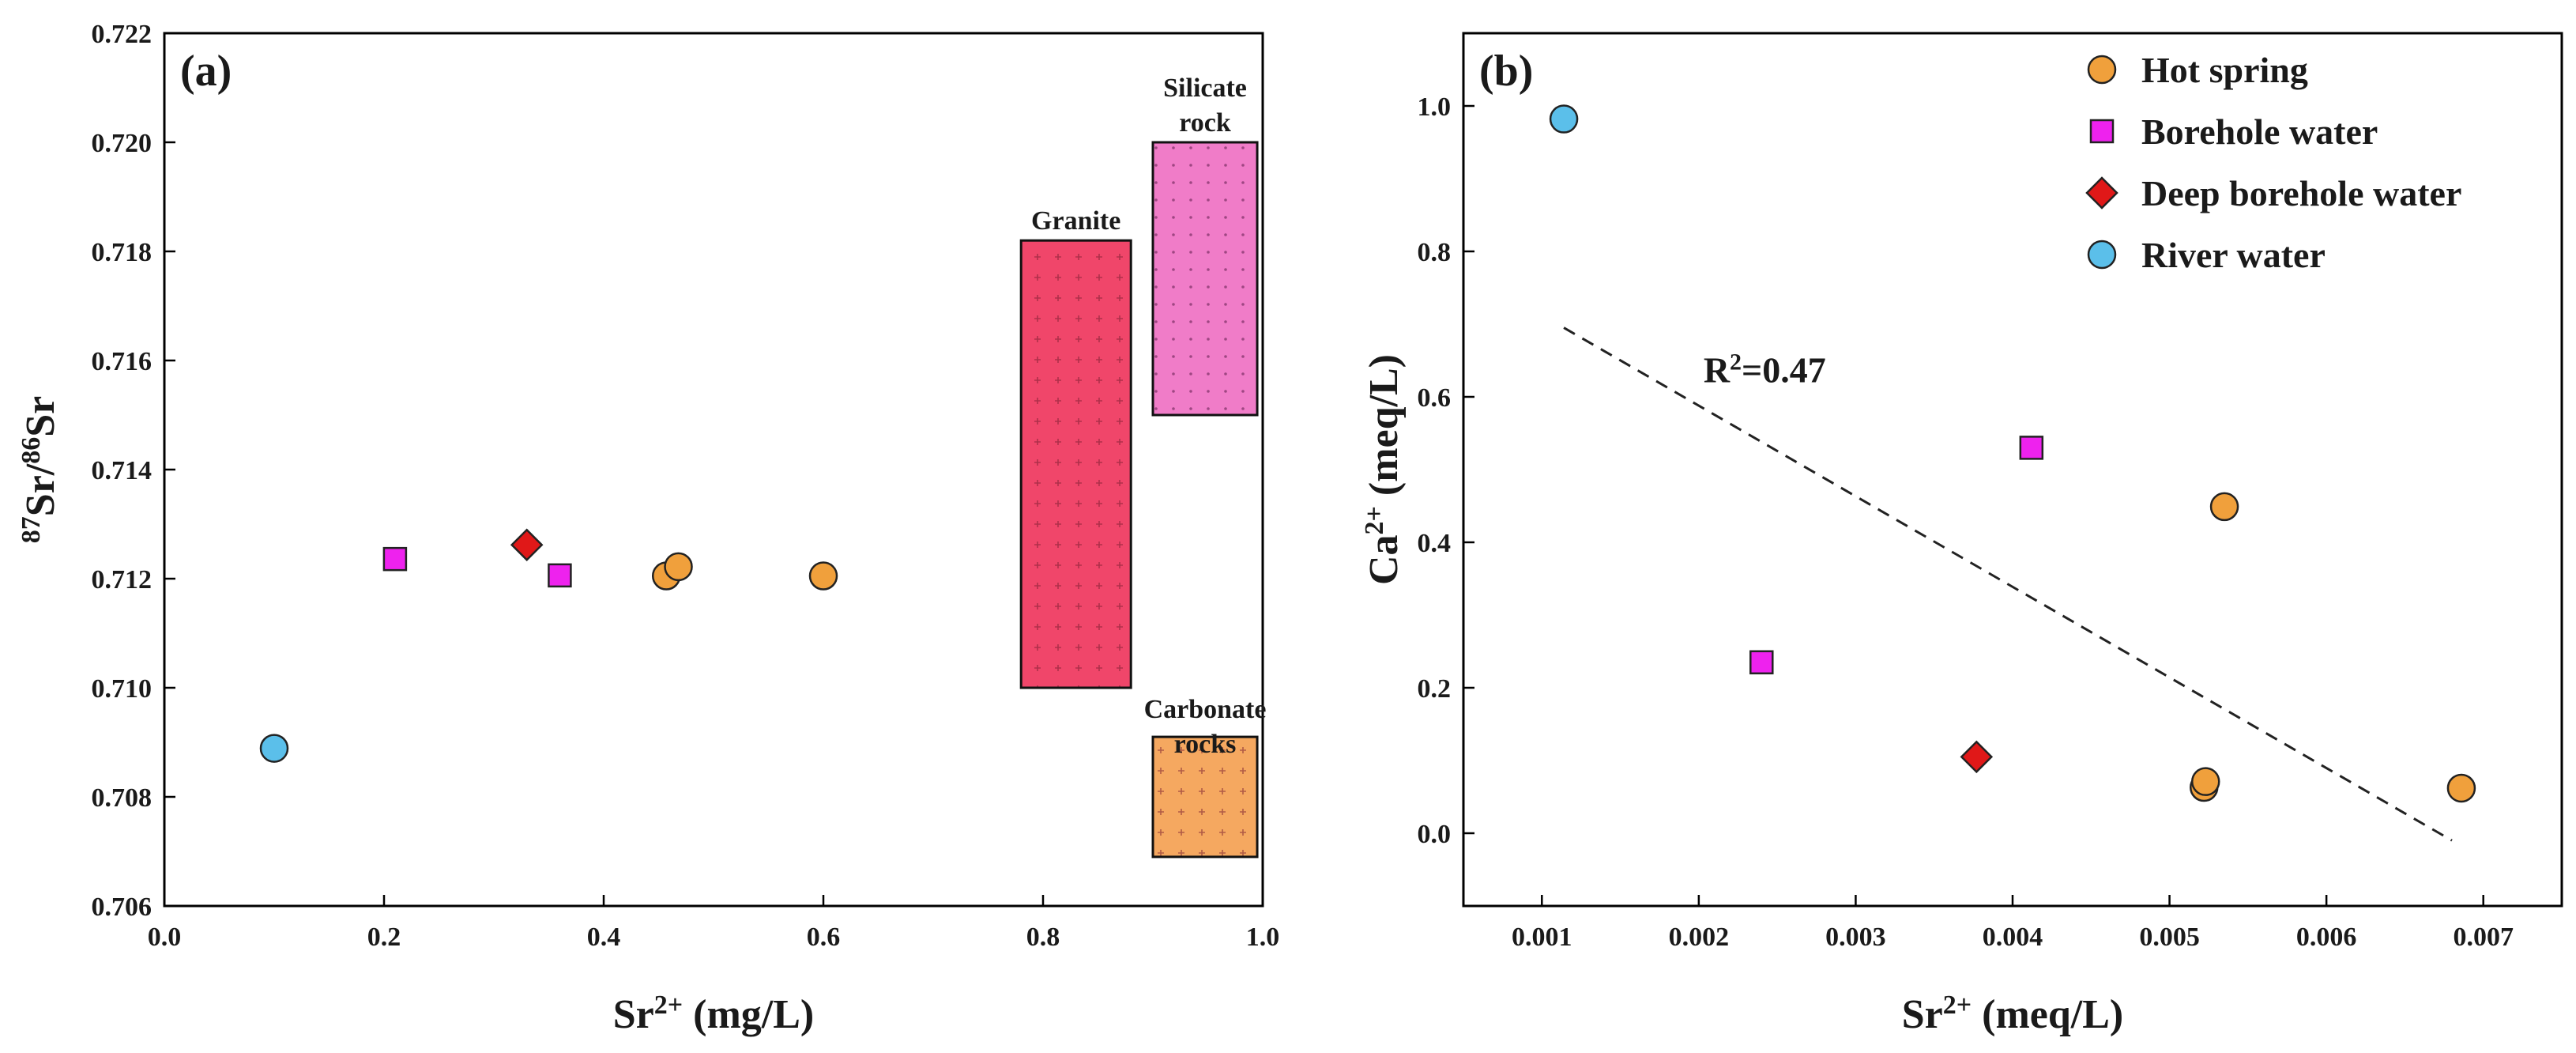 Image resolution: width=2576 pixels, height=1053 pixels. What do you see at coordinates (1205, 279) in the screenshot?
I see `silicate-rock-region` at bounding box center [1205, 279].